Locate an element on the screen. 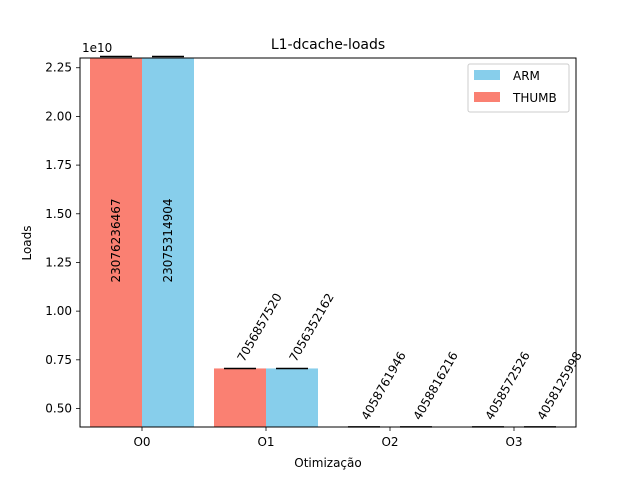 This screenshot has height=480, width=640. bar-thumb-o0 is located at coordinates (116, 242).